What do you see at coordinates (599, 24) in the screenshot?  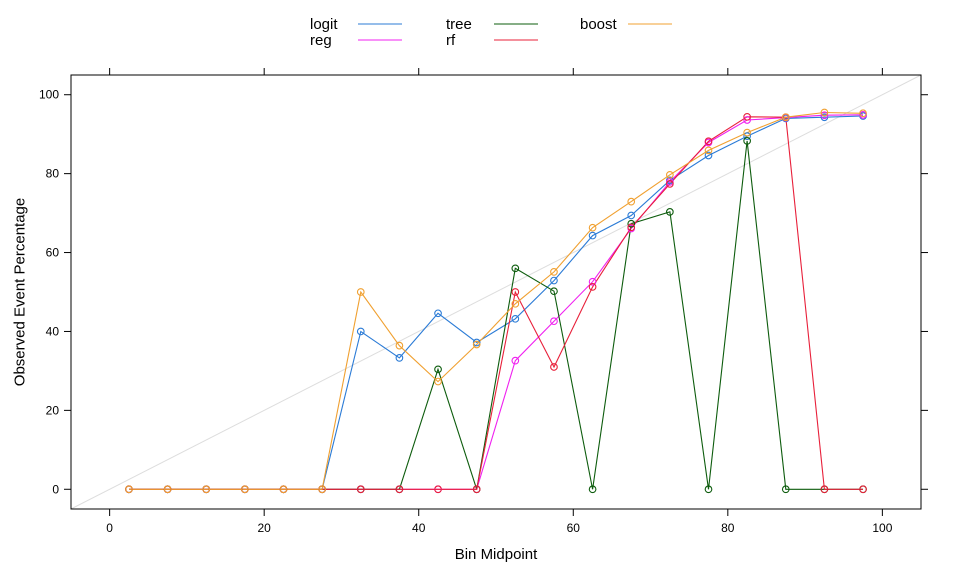 I see `legend-label-boost: boost` at bounding box center [599, 24].